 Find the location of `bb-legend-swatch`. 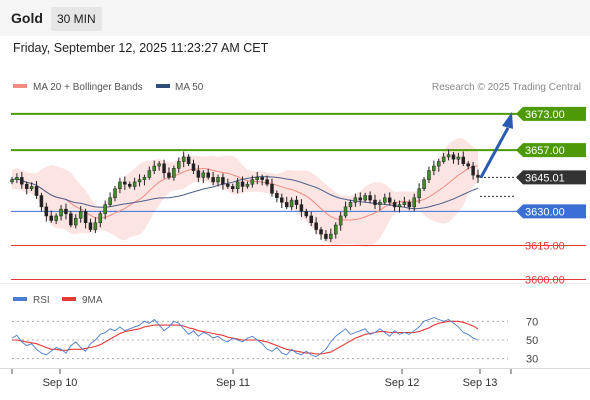

bb-legend-swatch is located at coordinates (20, 86).